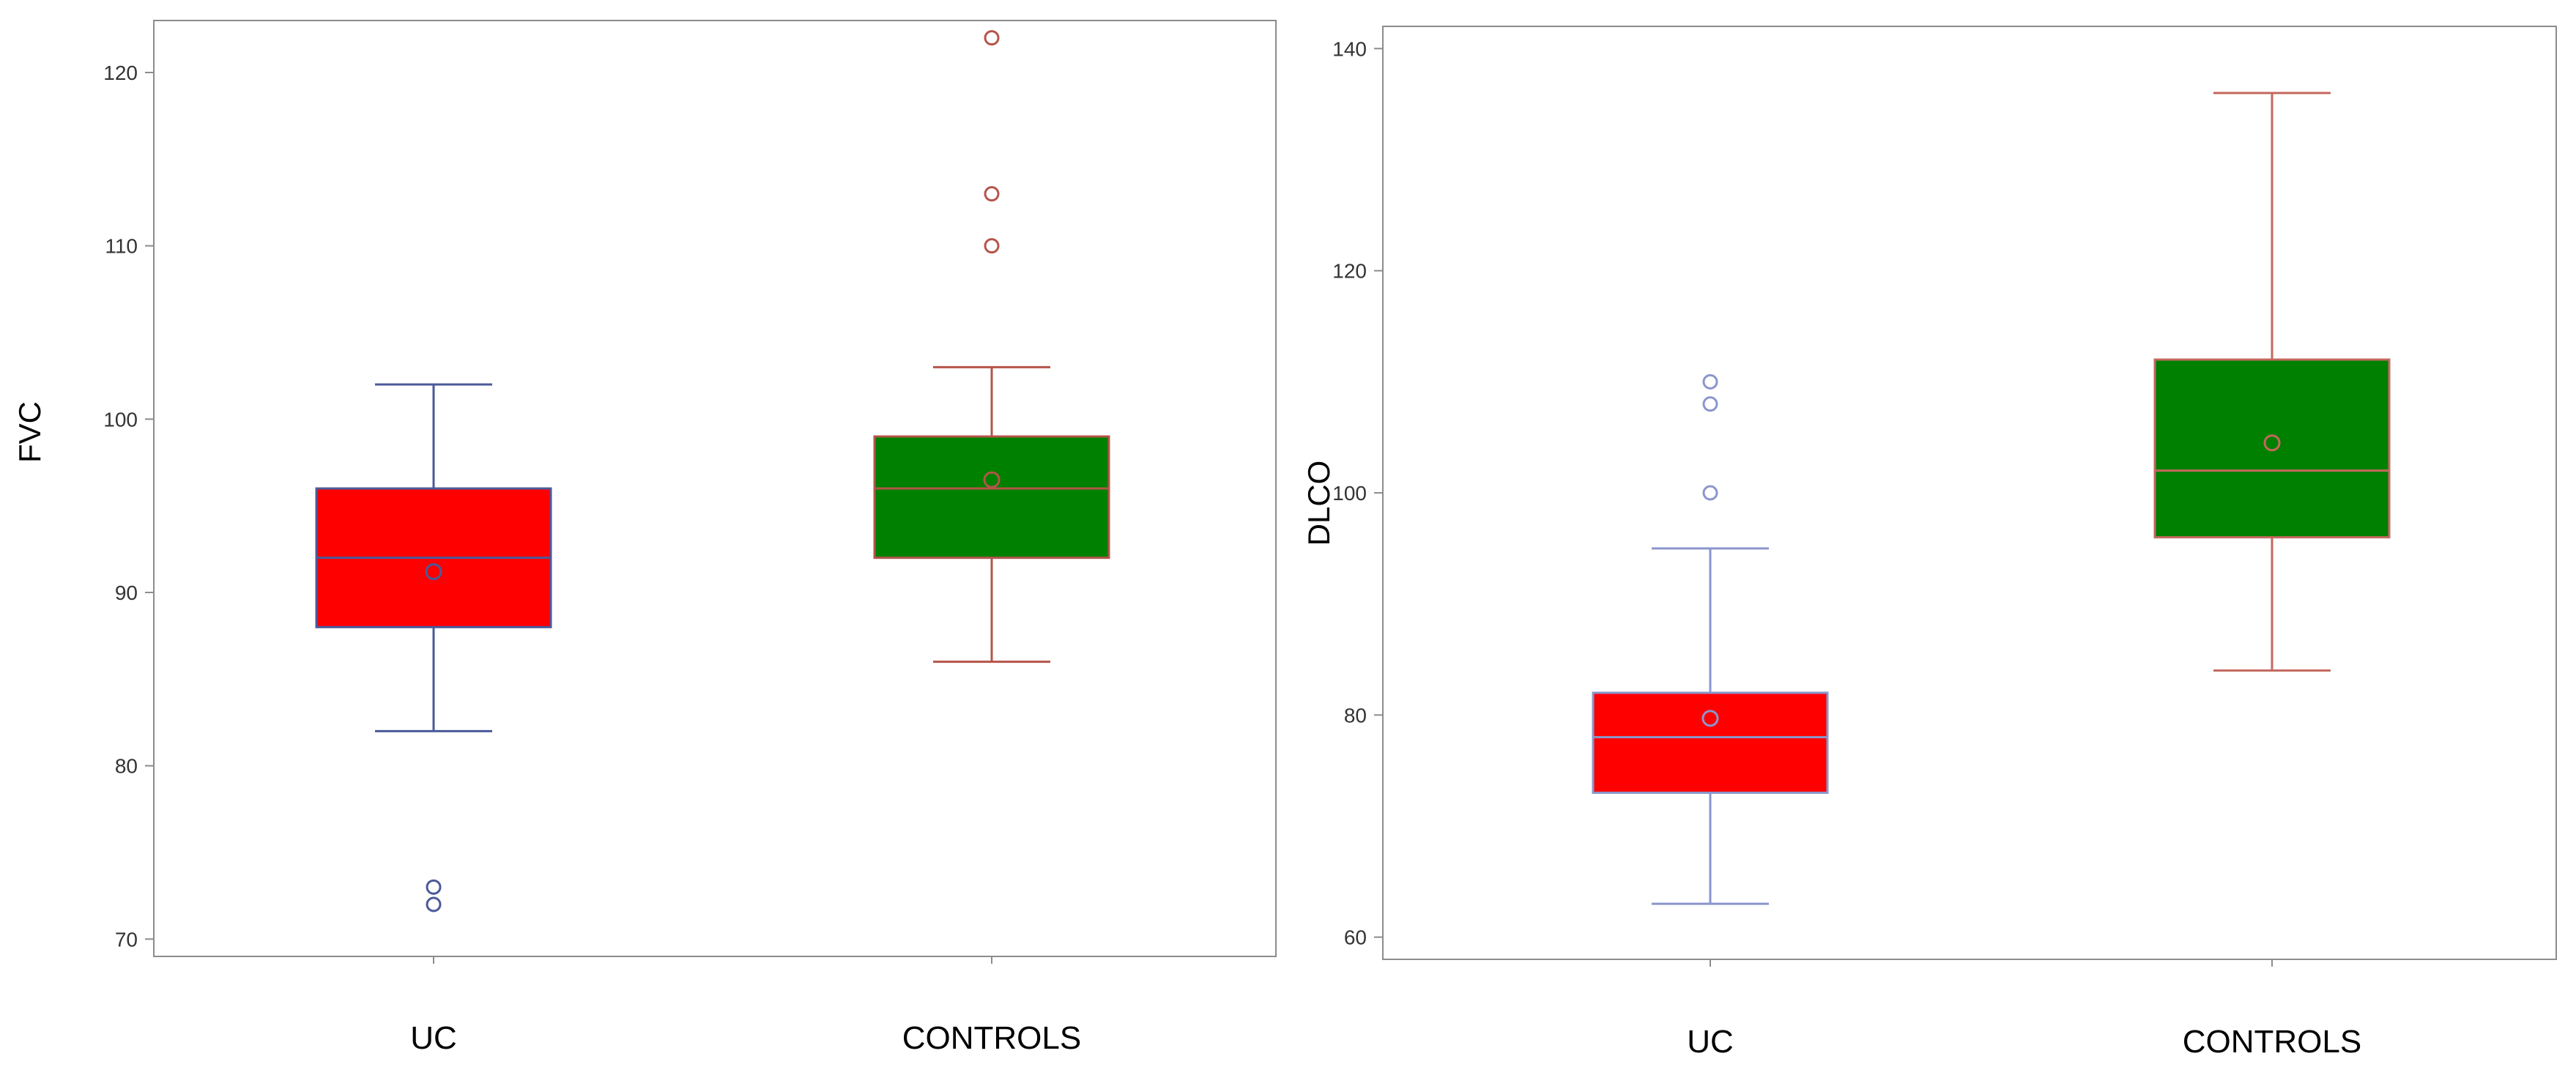  I want to click on y-axis-title: FVC, so click(29, 432).